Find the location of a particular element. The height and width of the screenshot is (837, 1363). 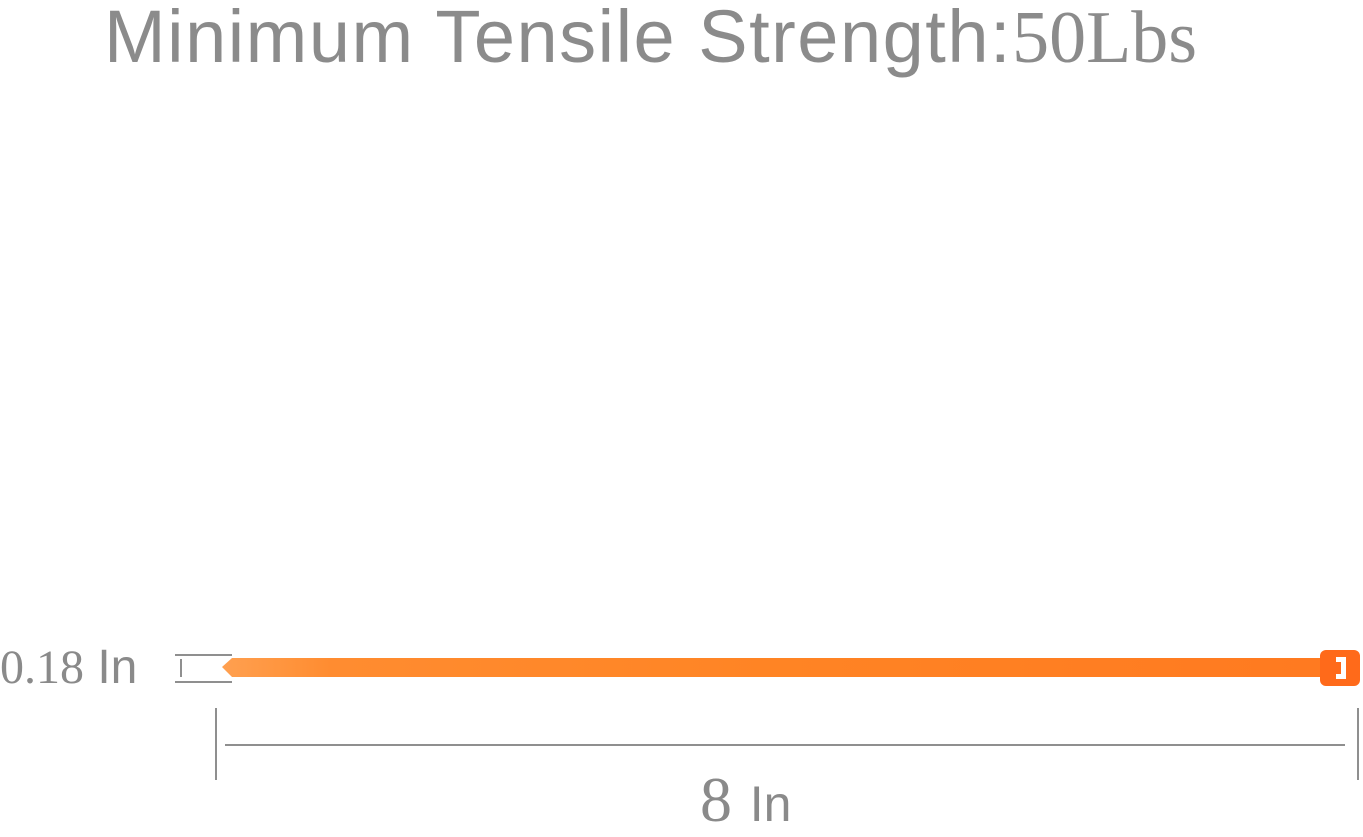

cable-tie-strap is located at coordinates (772, 667).